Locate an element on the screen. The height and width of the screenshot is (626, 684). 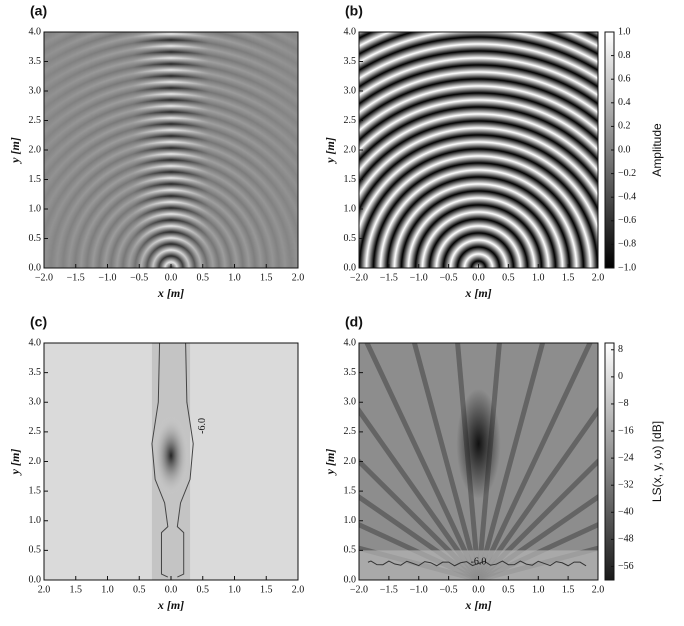
panel-label: (c) is located at coordinates (38, 322).